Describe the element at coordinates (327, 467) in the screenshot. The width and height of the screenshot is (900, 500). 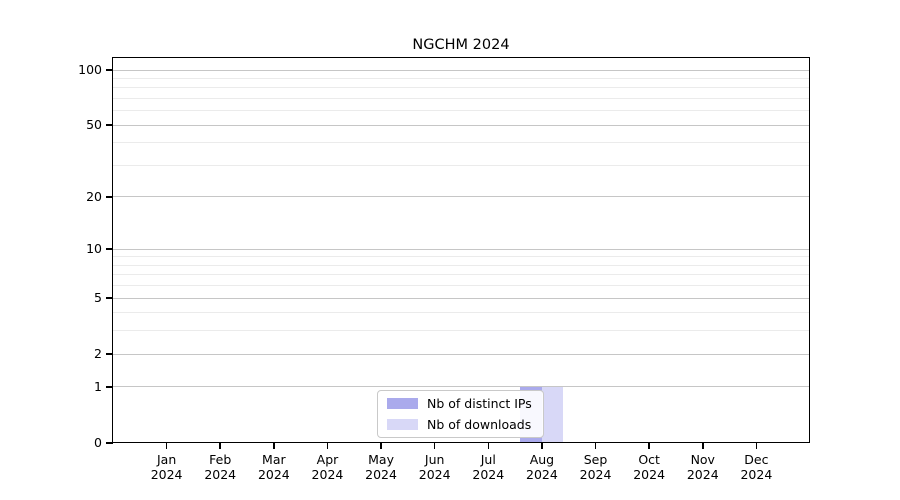
I see `x-axis-tick-label: Apr 2024` at that location.